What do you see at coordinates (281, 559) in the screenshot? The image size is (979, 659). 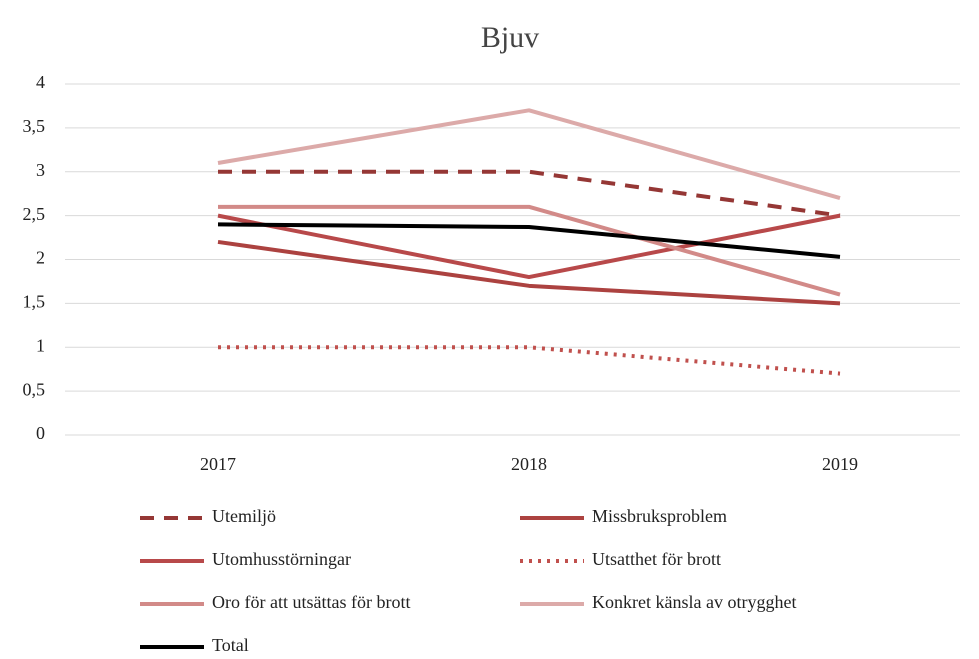 I see `legend-label: Utomhusstörningar` at bounding box center [281, 559].